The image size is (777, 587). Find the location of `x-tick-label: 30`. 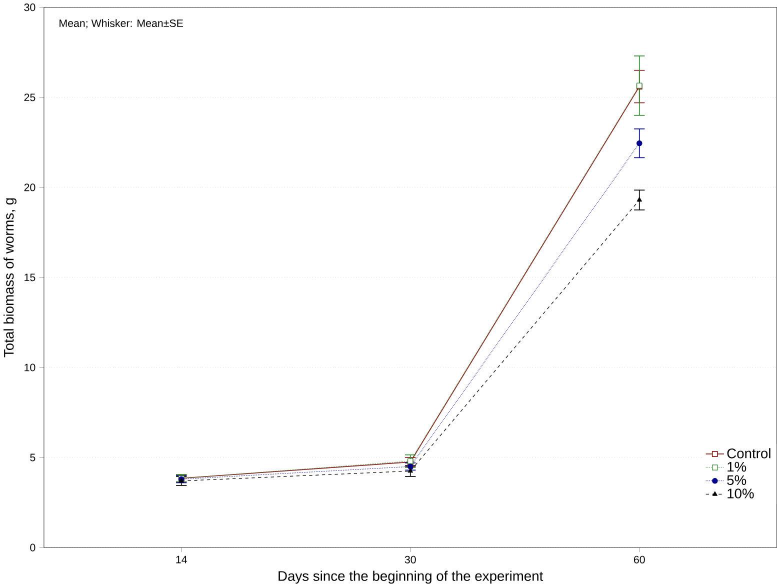

x-tick-label: 30 is located at coordinates (410, 560).